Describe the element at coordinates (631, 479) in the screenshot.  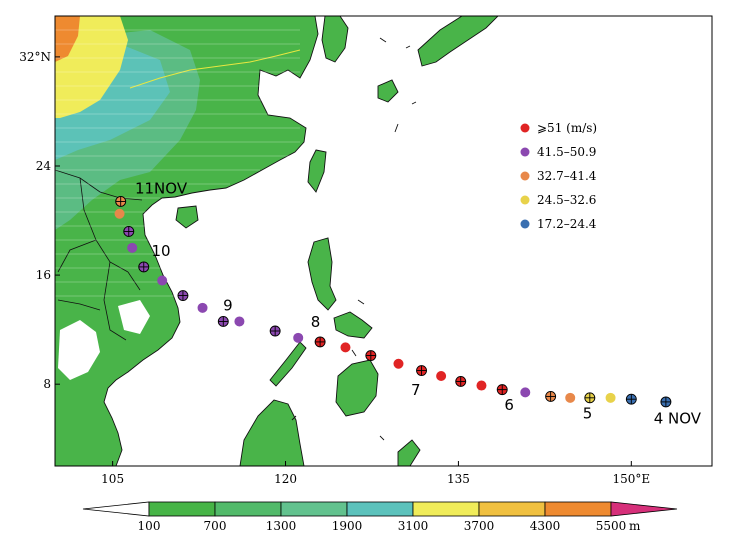
I see `lon-tick-label: 150°E` at that location.